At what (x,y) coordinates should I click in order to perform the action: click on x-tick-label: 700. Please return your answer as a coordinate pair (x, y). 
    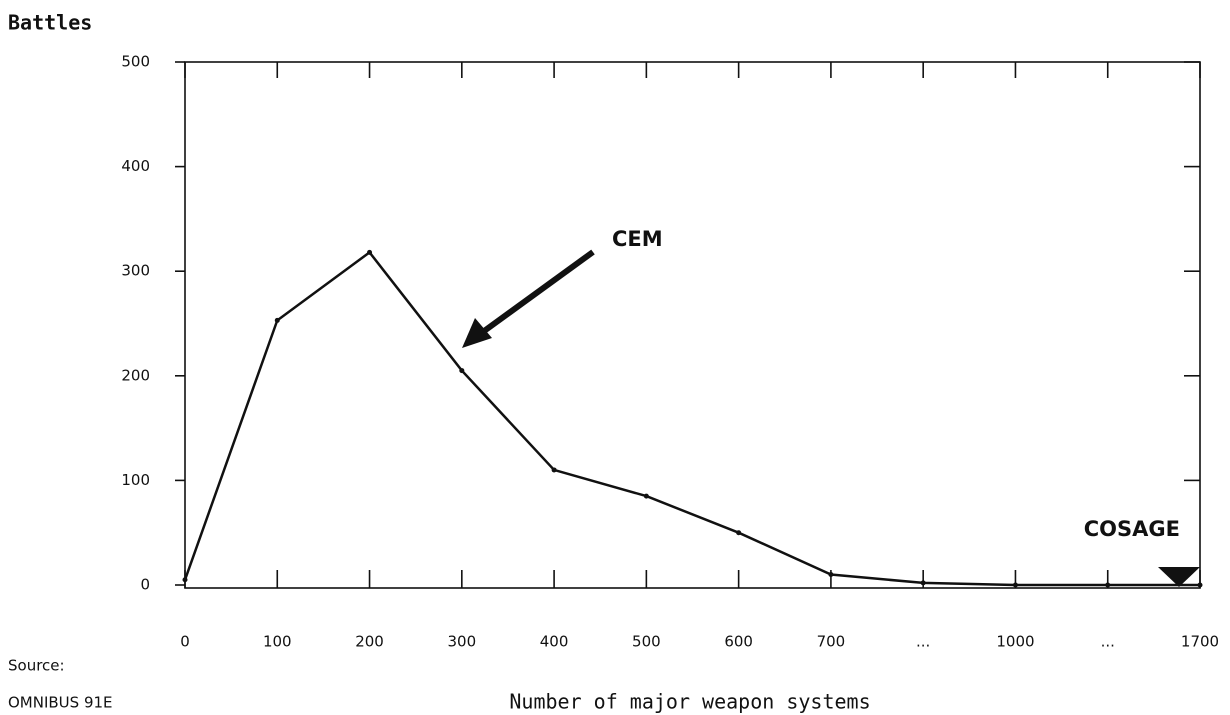
    Looking at the image, I should click on (831, 642).